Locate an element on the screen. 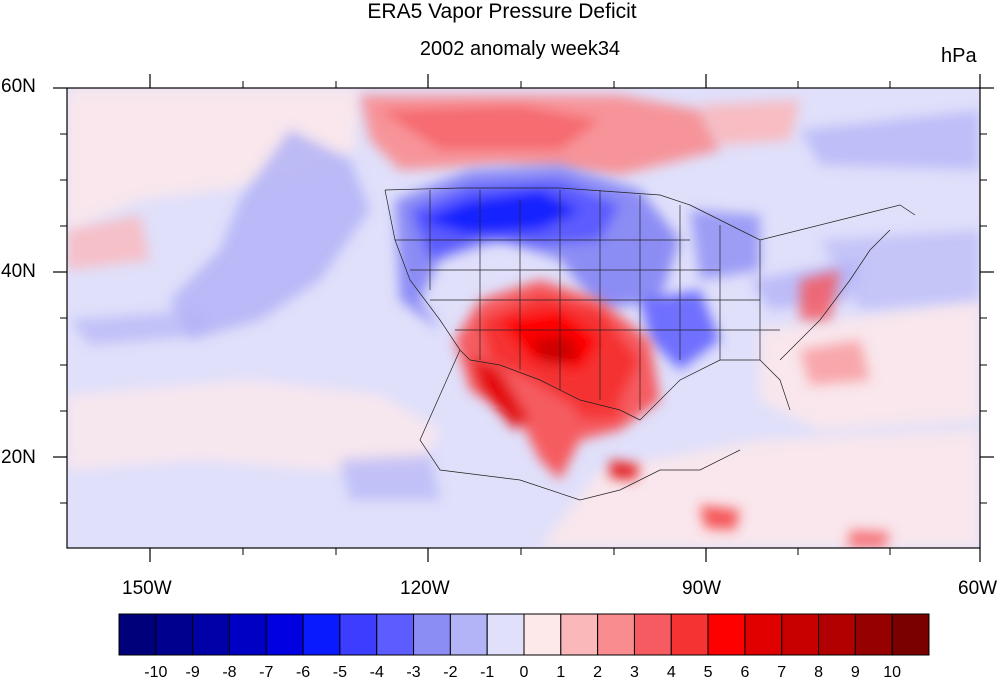 The height and width of the screenshot is (681, 1004). colorbar-tick-label: 4 is located at coordinates (671, 672).